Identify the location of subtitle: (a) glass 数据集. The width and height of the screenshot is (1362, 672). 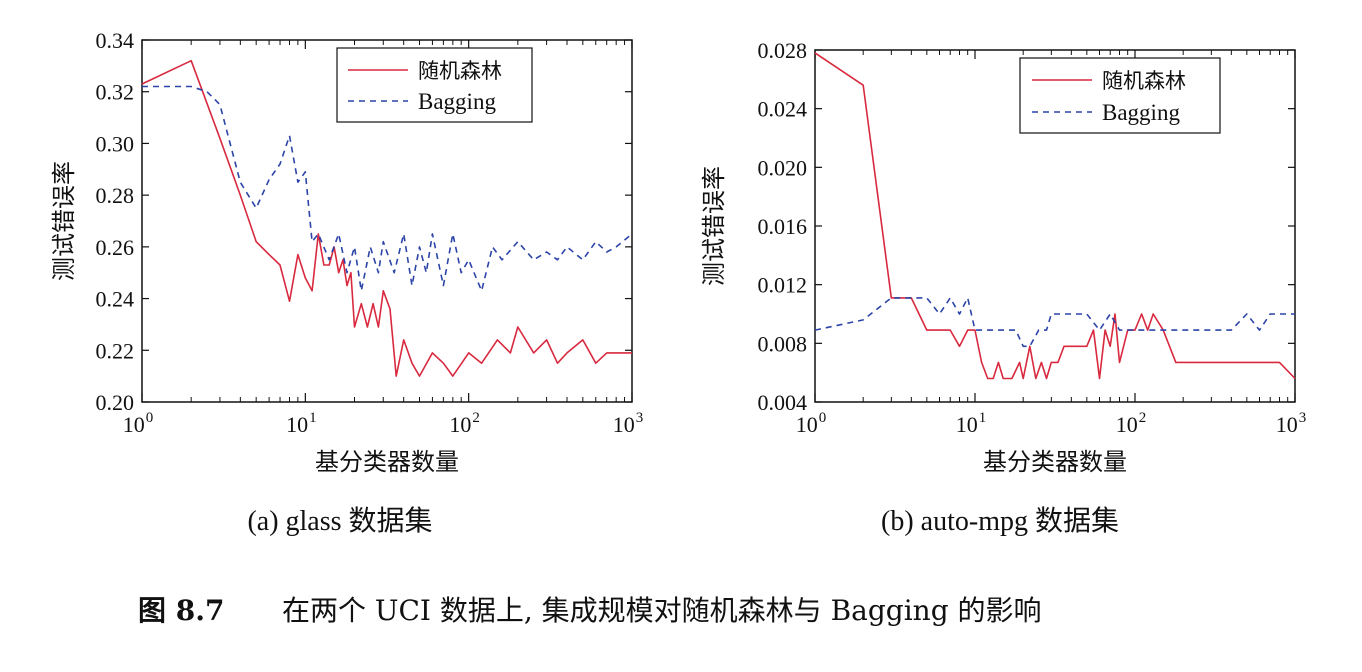
(339, 521).